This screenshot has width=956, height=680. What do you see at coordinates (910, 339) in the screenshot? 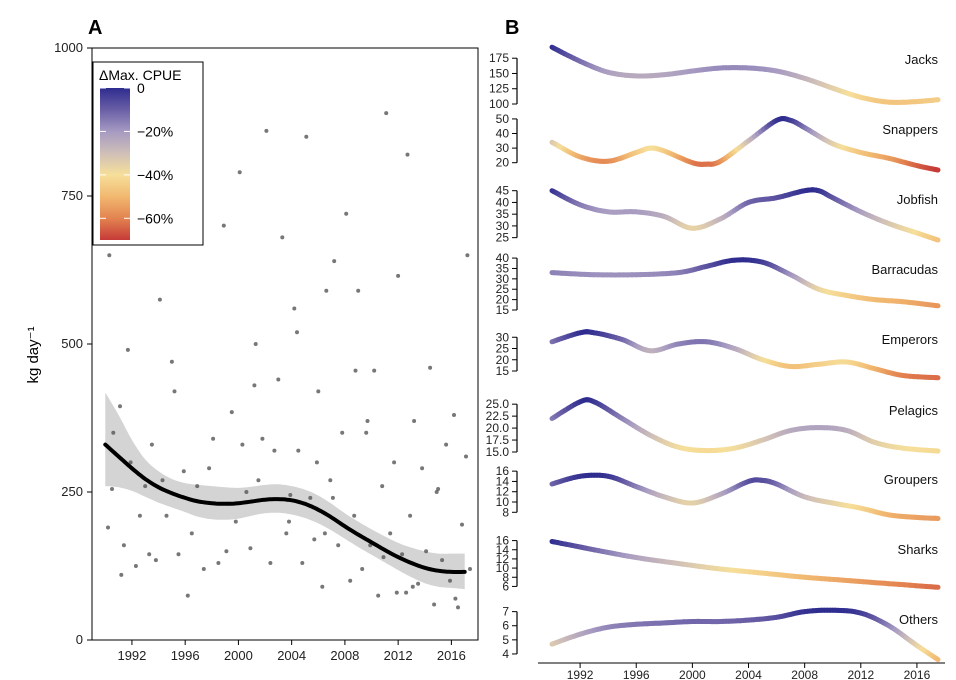
I see `series-label: Emperors` at bounding box center [910, 339].